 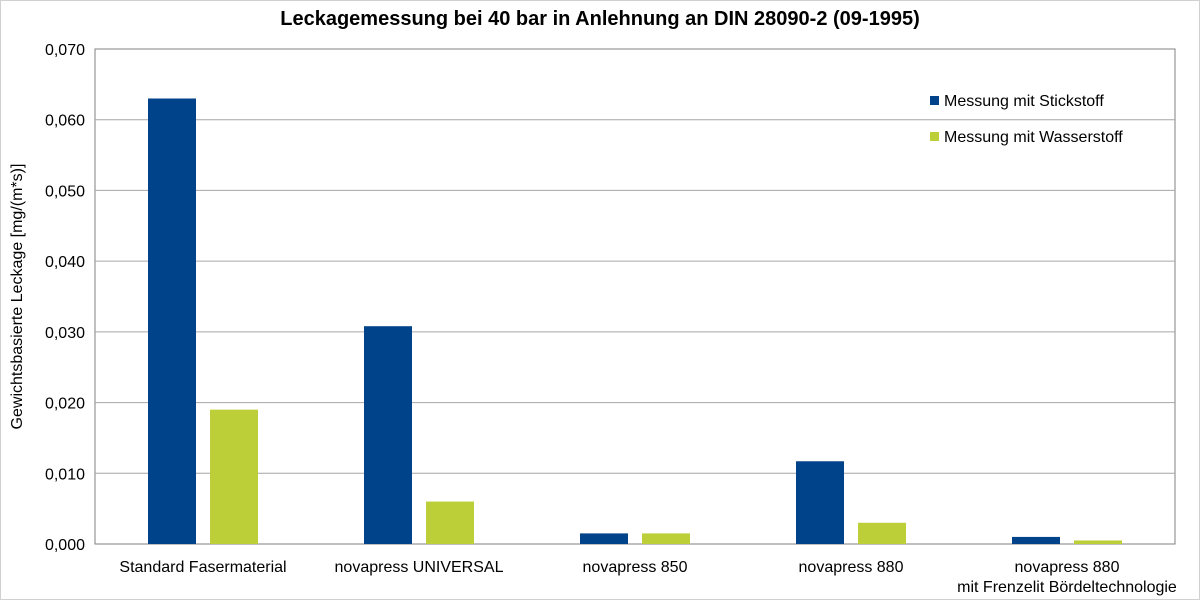 What do you see at coordinates (65, 404) in the screenshot?
I see `y-tick-label: 0,020` at bounding box center [65, 404].